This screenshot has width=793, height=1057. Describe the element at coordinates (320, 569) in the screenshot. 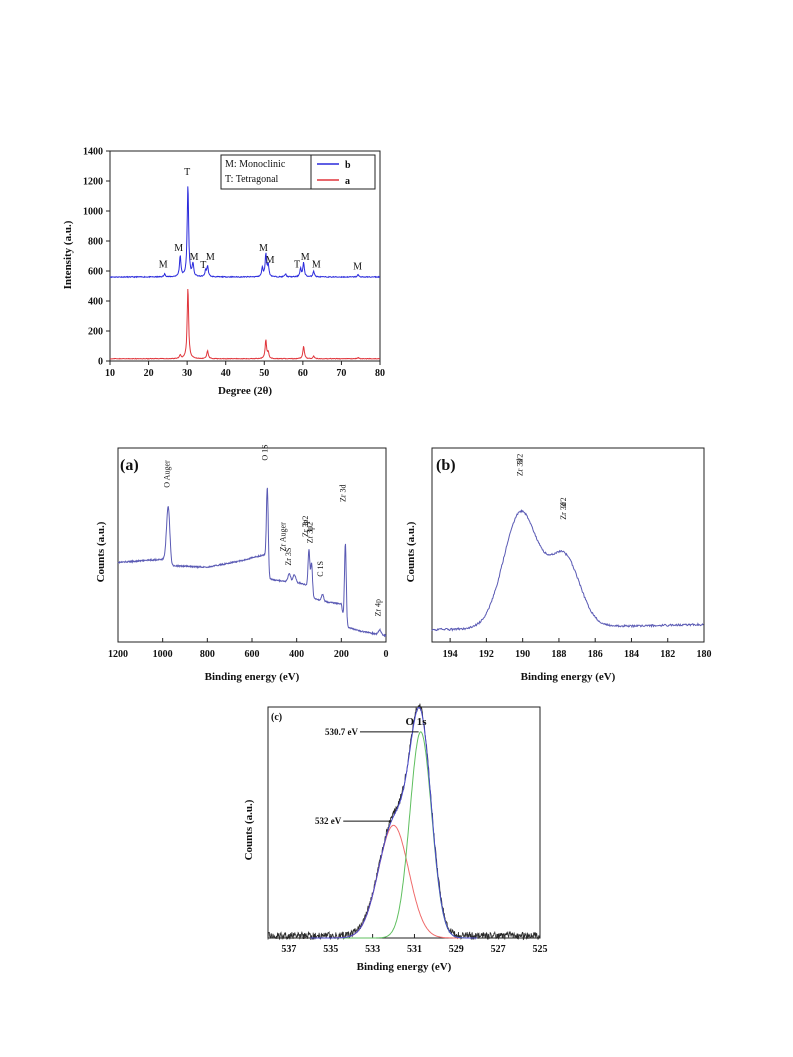

I see `xps-a-peak-label-8: C 1S` at that location.